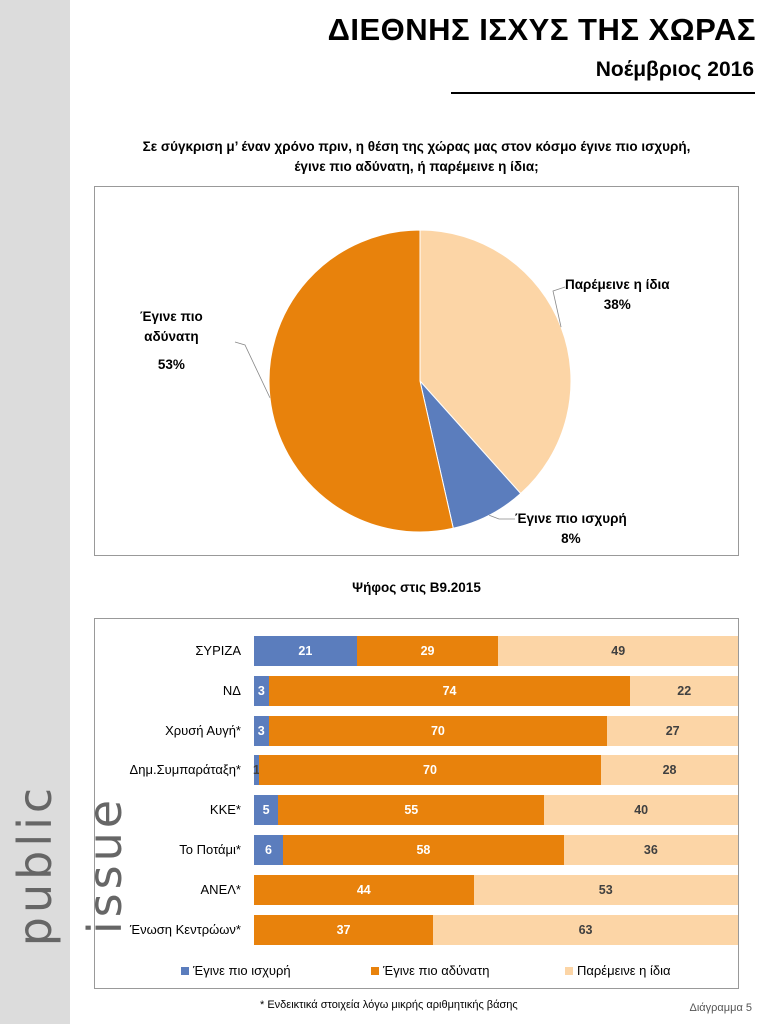 Image resolution: width=768 pixels, height=1024 pixels. I want to click on bar-value-label: 22, so click(684, 690).